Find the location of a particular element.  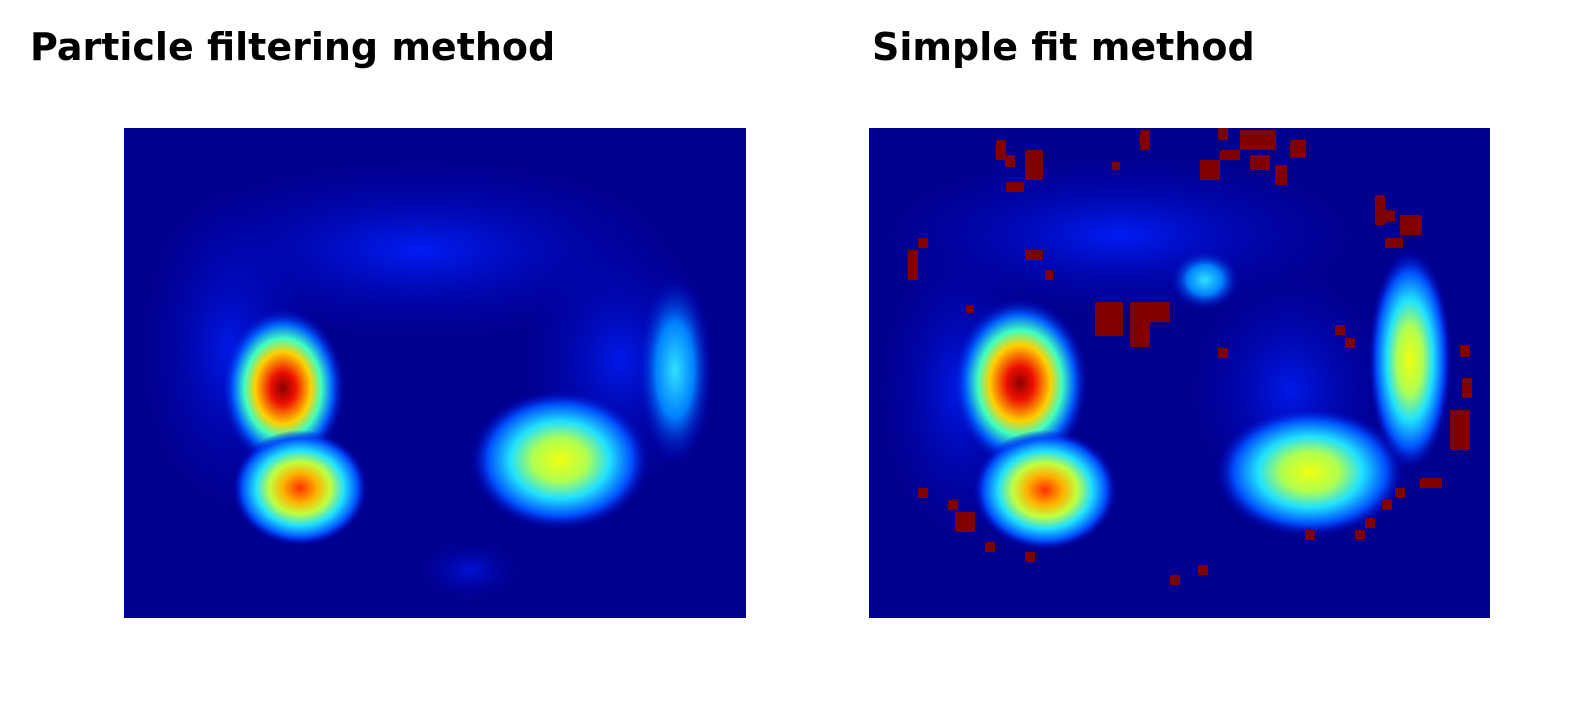

panel-title: Particle filtering method is located at coordinates (292, 47).